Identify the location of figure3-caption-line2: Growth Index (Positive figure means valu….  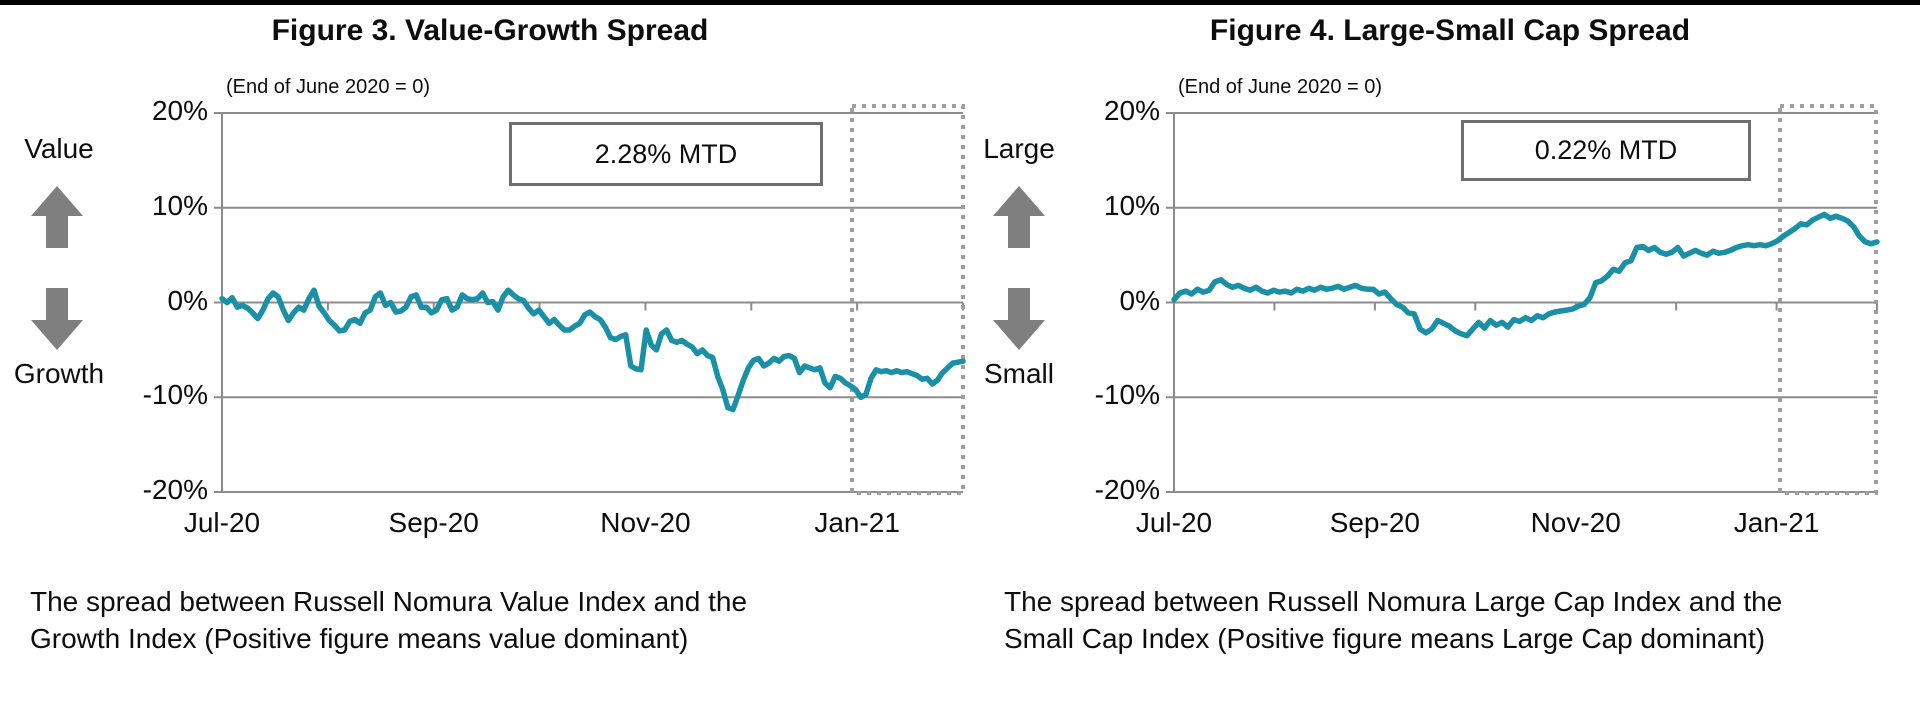
(359, 638).